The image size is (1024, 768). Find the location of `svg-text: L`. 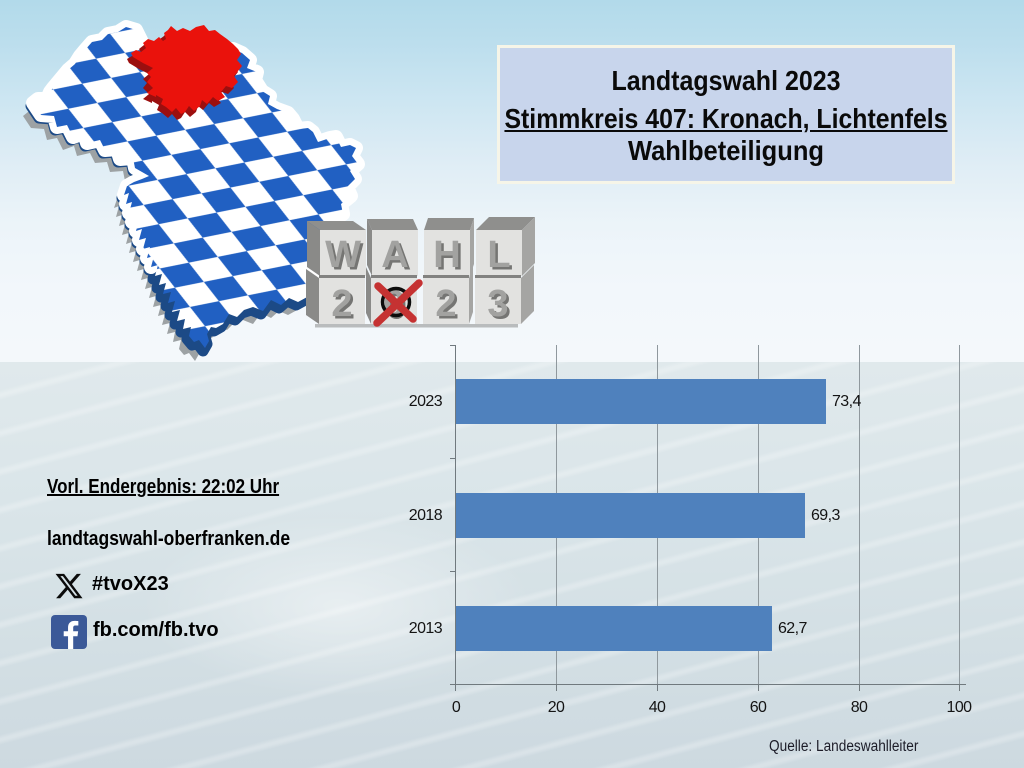

svg-text: L is located at coordinates (498, 255).